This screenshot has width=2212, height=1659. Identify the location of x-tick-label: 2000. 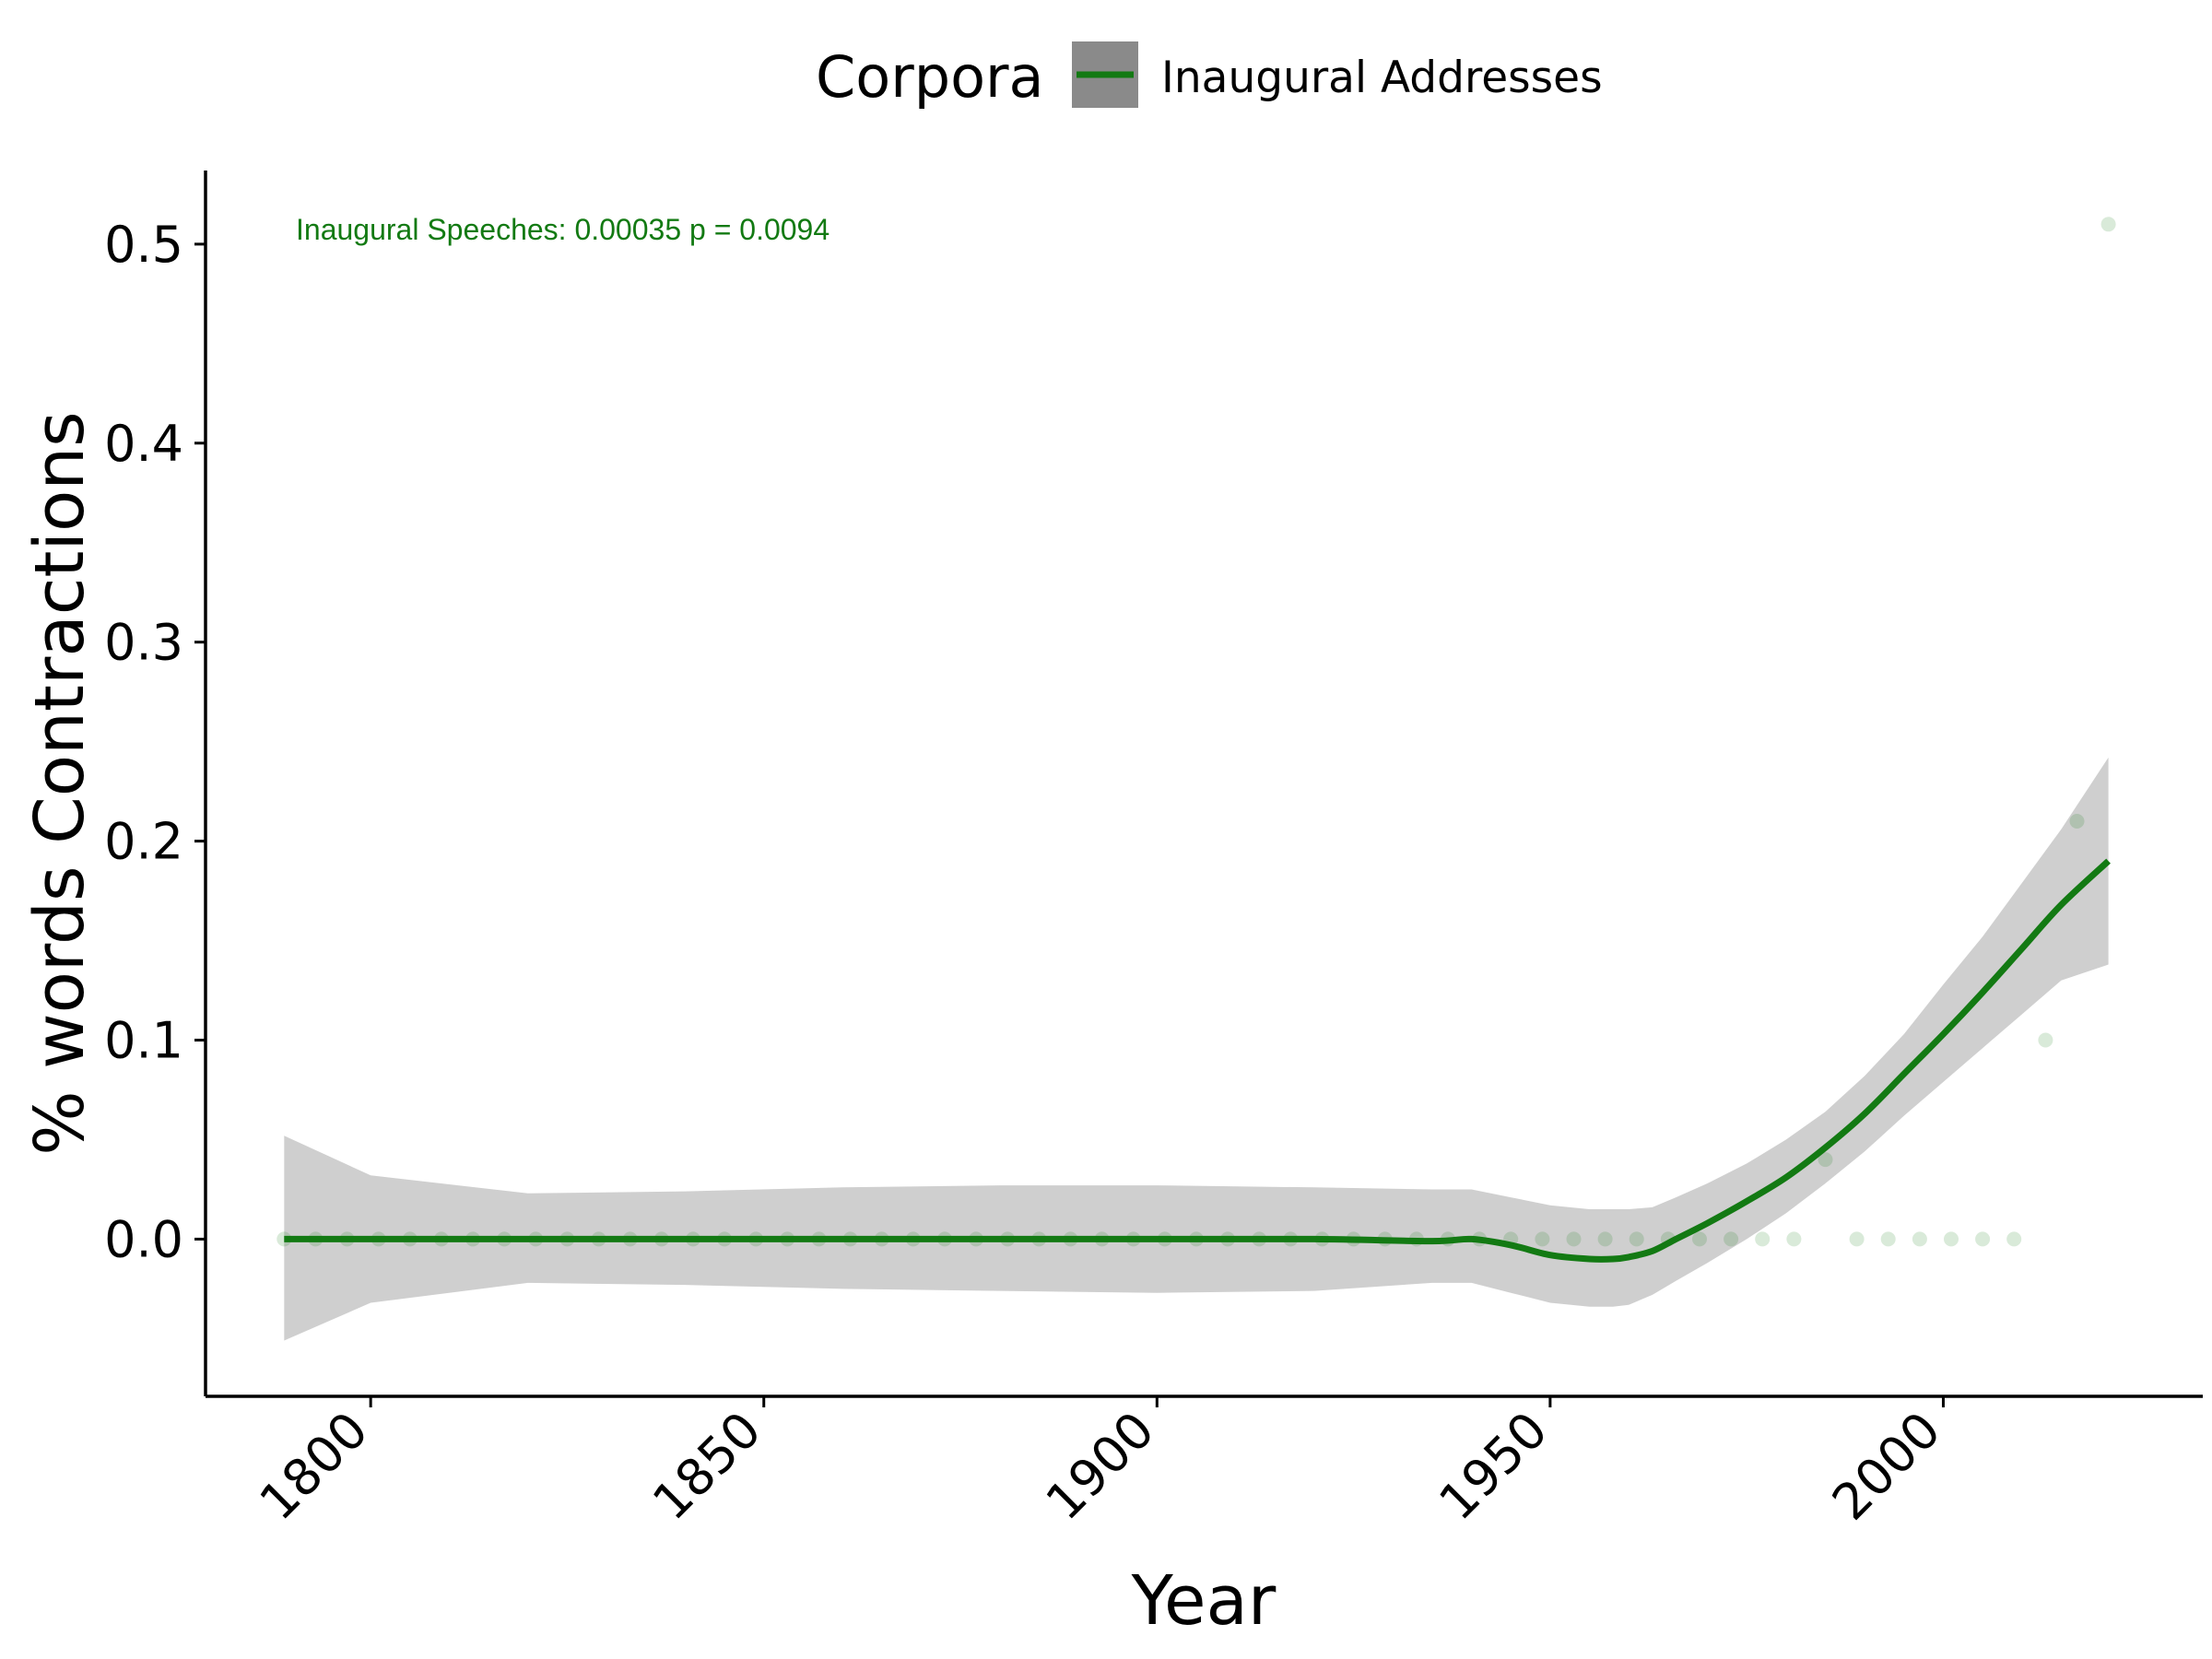
(1886, 1466).